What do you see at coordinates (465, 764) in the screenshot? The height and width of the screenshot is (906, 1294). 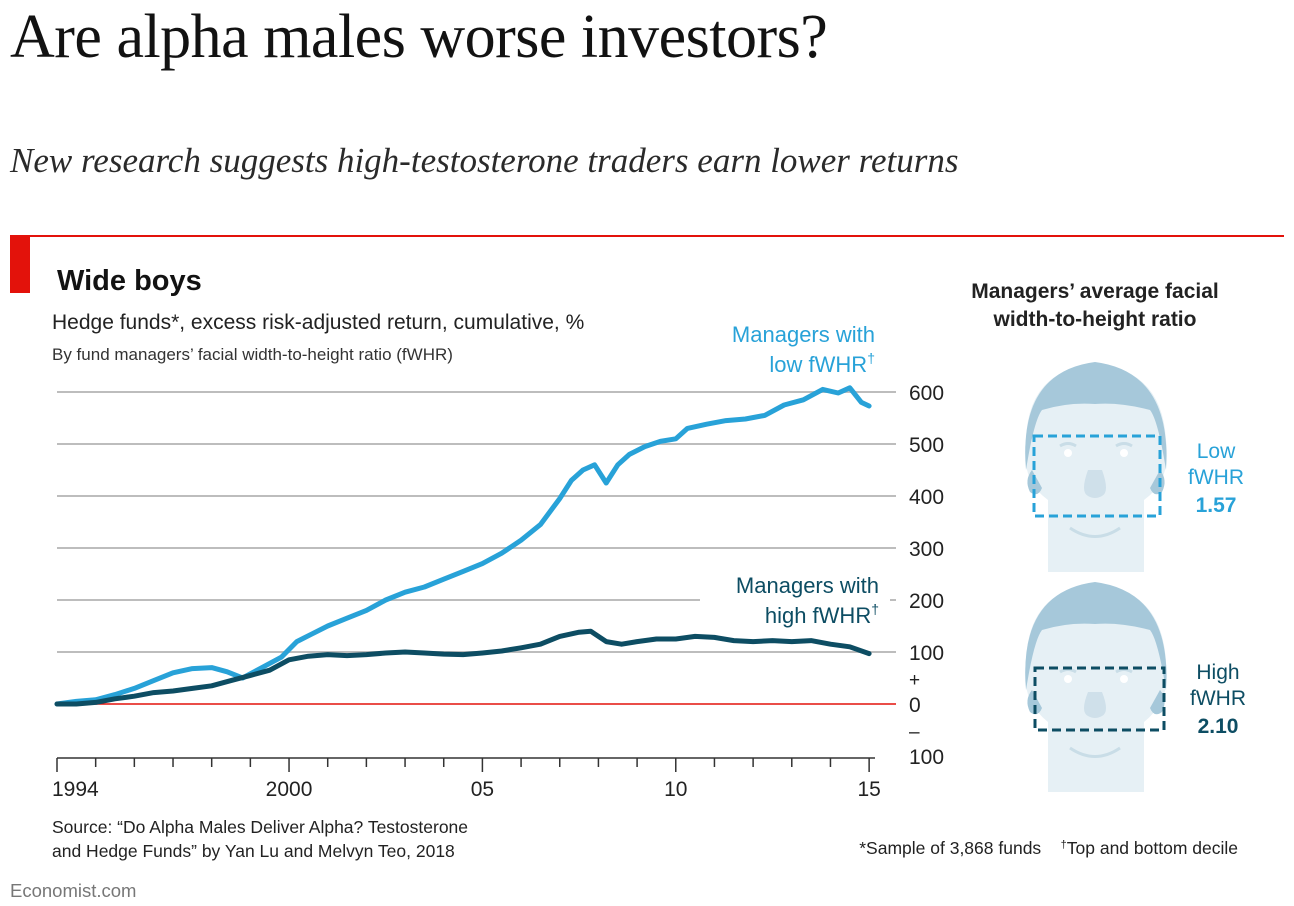 I see `x-axis` at bounding box center [465, 764].